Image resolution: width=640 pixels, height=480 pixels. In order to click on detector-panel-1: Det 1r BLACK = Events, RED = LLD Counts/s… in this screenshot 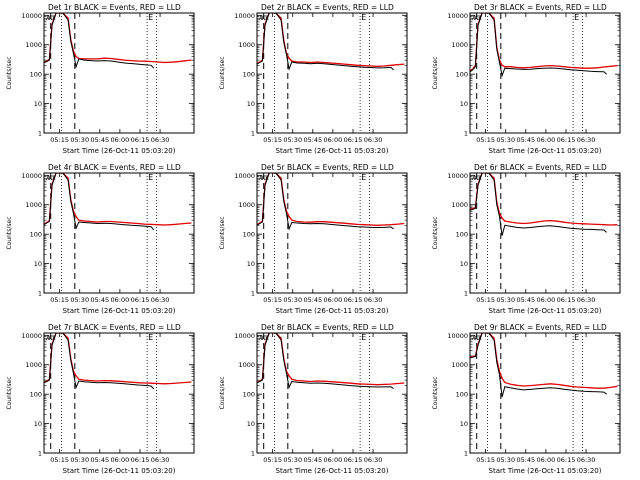, I will do `click(100, 79)`.